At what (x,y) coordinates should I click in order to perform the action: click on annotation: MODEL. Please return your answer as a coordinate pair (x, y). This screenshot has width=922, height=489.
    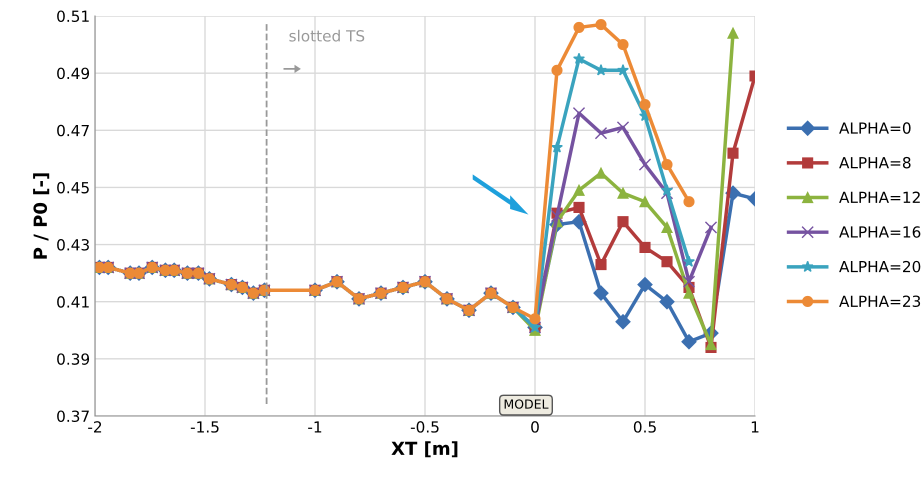
    Looking at the image, I should click on (526, 404).